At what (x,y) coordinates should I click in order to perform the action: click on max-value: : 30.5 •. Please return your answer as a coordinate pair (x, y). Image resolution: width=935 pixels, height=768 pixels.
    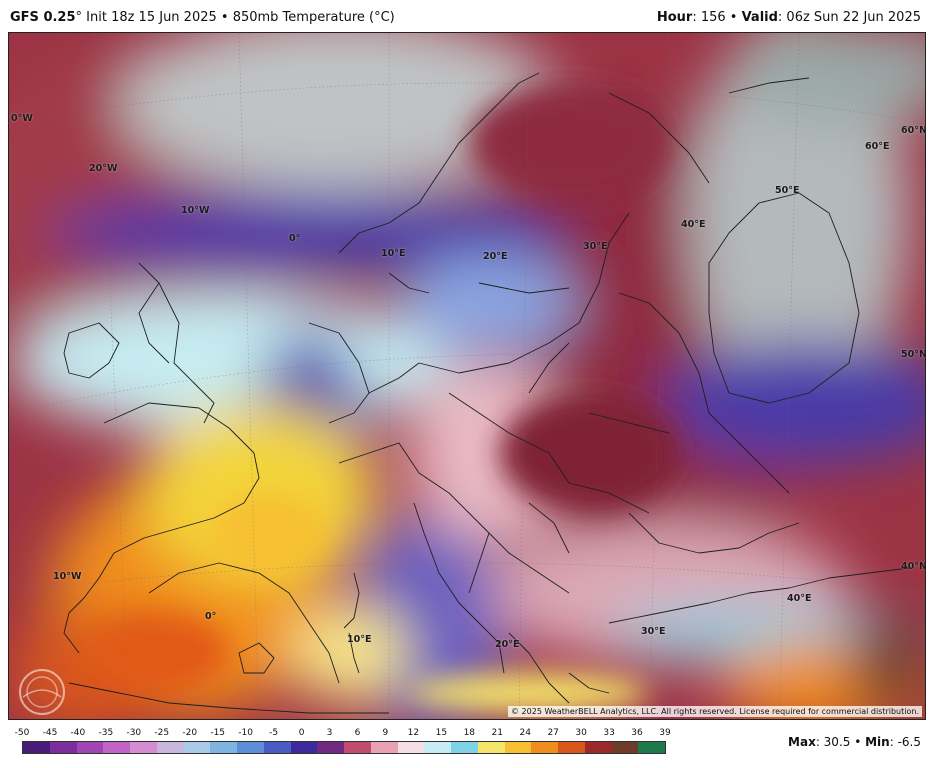
    Looking at the image, I should click on (840, 742).